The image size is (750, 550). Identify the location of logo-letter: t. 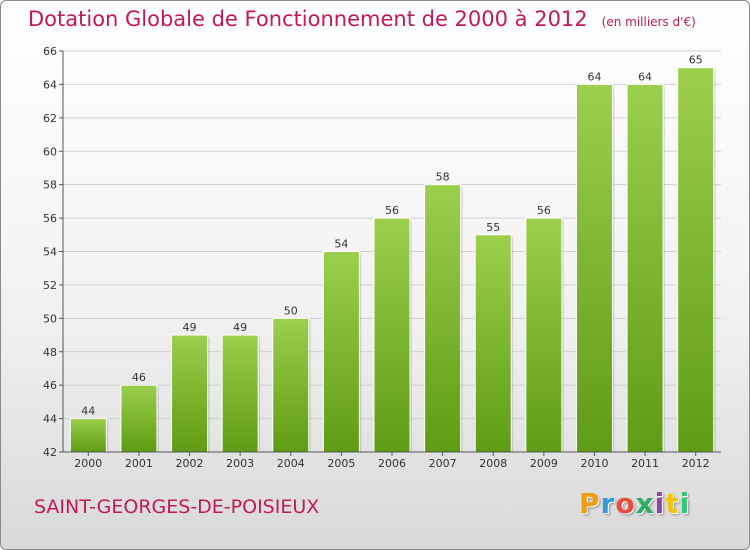
(672, 503).